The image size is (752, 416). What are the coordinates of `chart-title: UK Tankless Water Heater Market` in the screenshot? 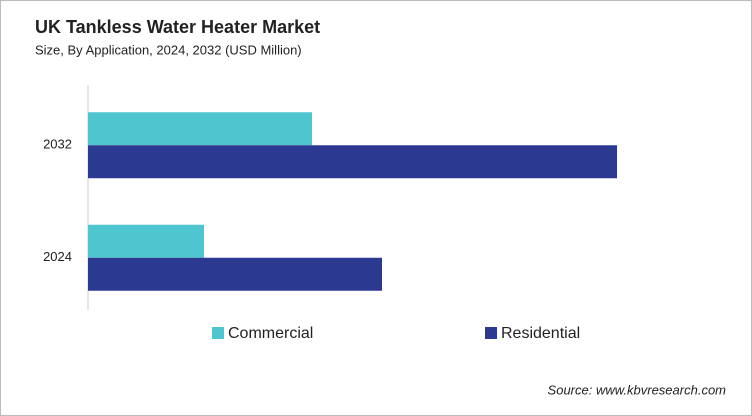 It's located at (177, 27).